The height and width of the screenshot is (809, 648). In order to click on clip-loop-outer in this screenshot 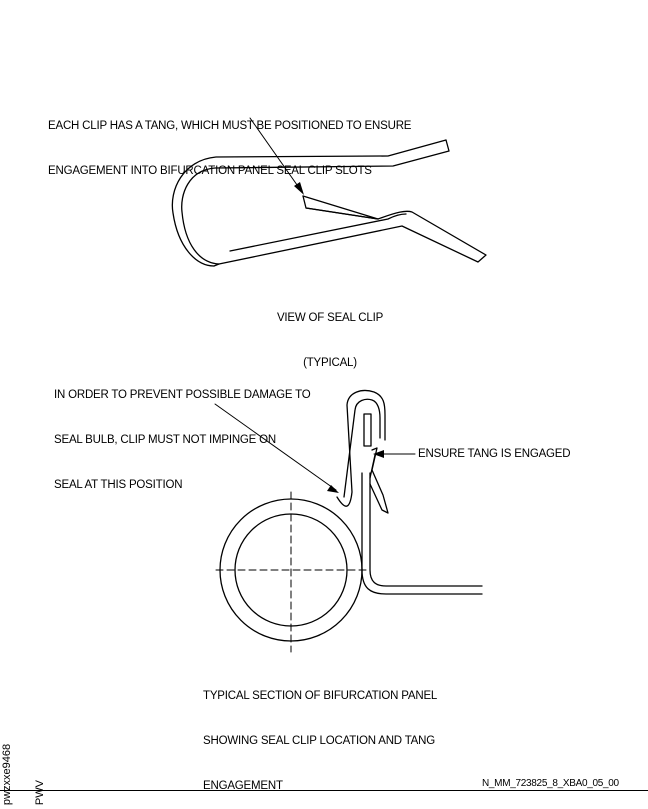, I will do `click(361, 448)`.